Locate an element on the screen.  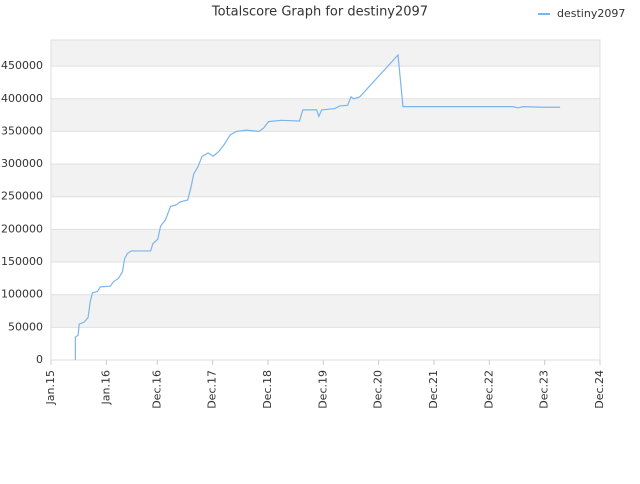
x-tick-label: Jan.16 is located at coordinates (105, 387).